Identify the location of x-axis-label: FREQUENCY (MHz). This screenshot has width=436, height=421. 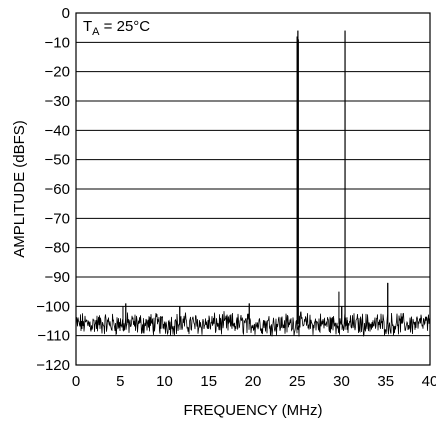
(253, 410).